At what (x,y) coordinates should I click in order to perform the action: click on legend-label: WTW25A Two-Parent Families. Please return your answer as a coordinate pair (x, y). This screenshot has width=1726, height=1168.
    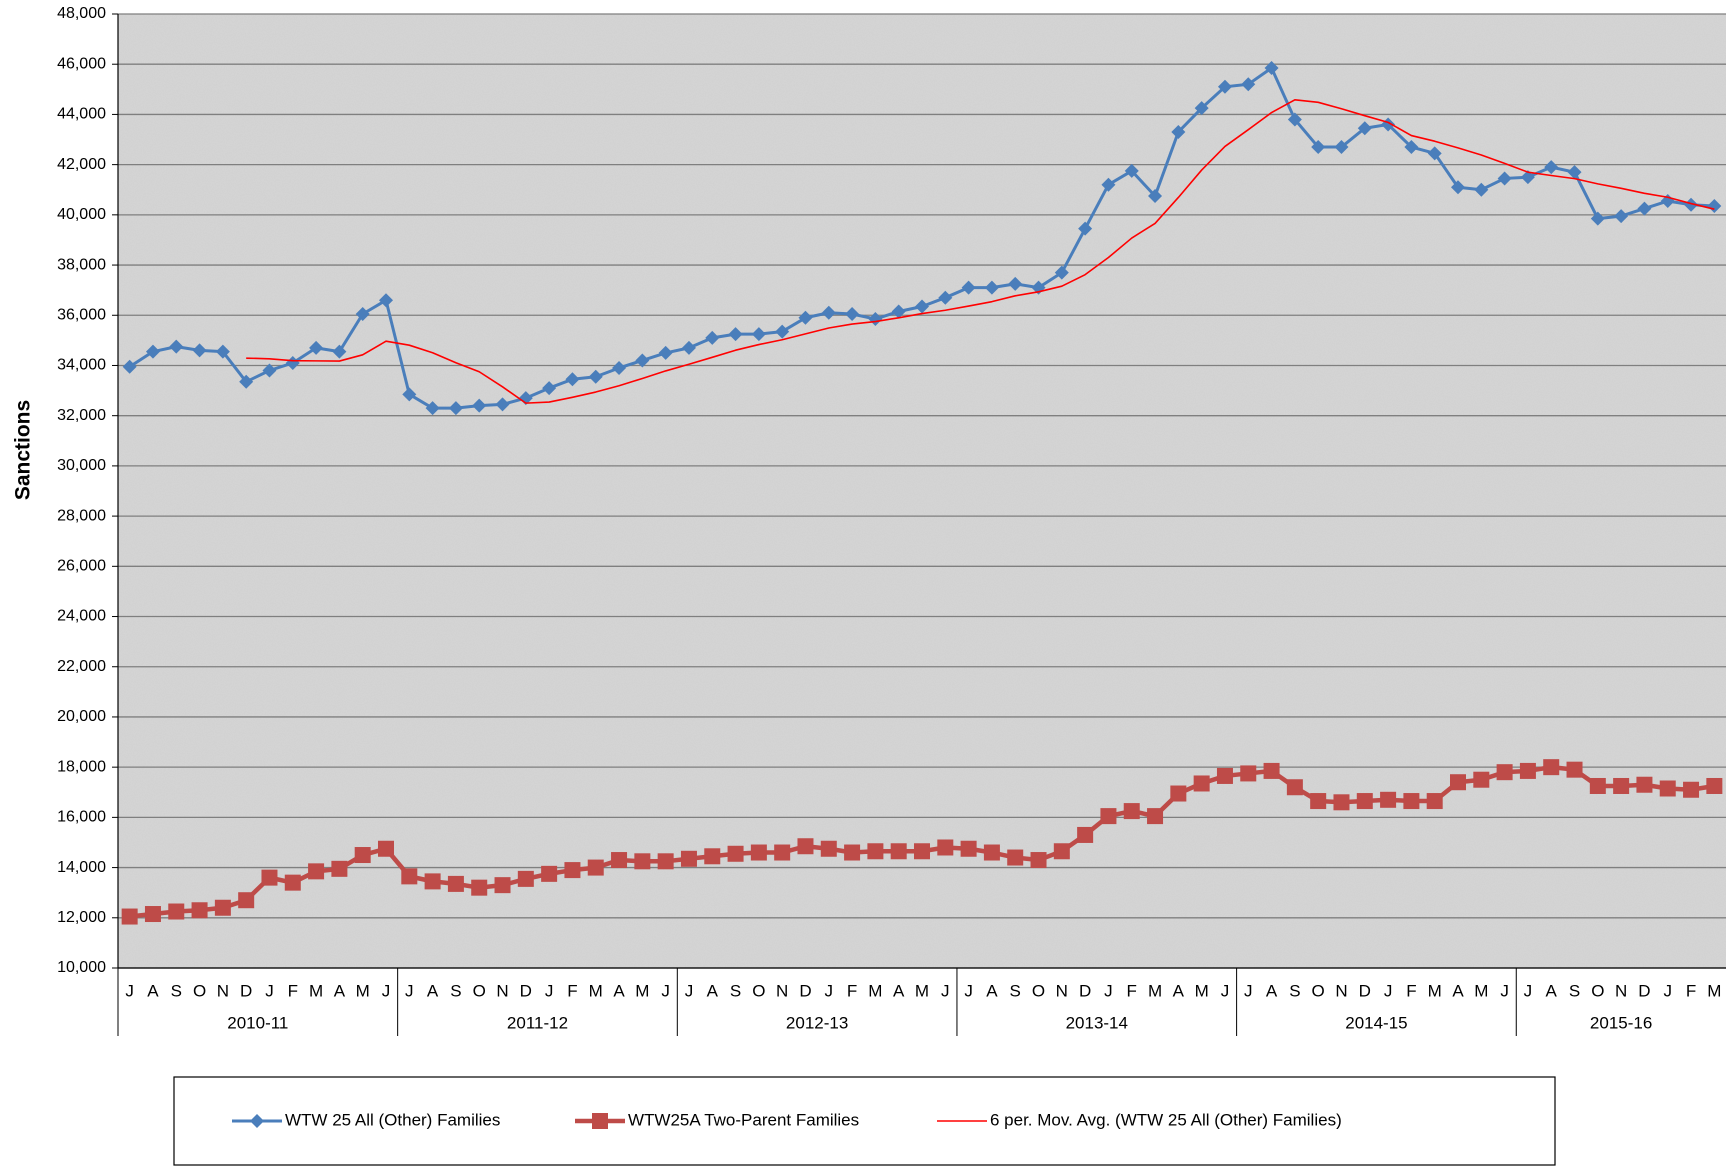
    Looking at the image, I should click on (743, 1119).